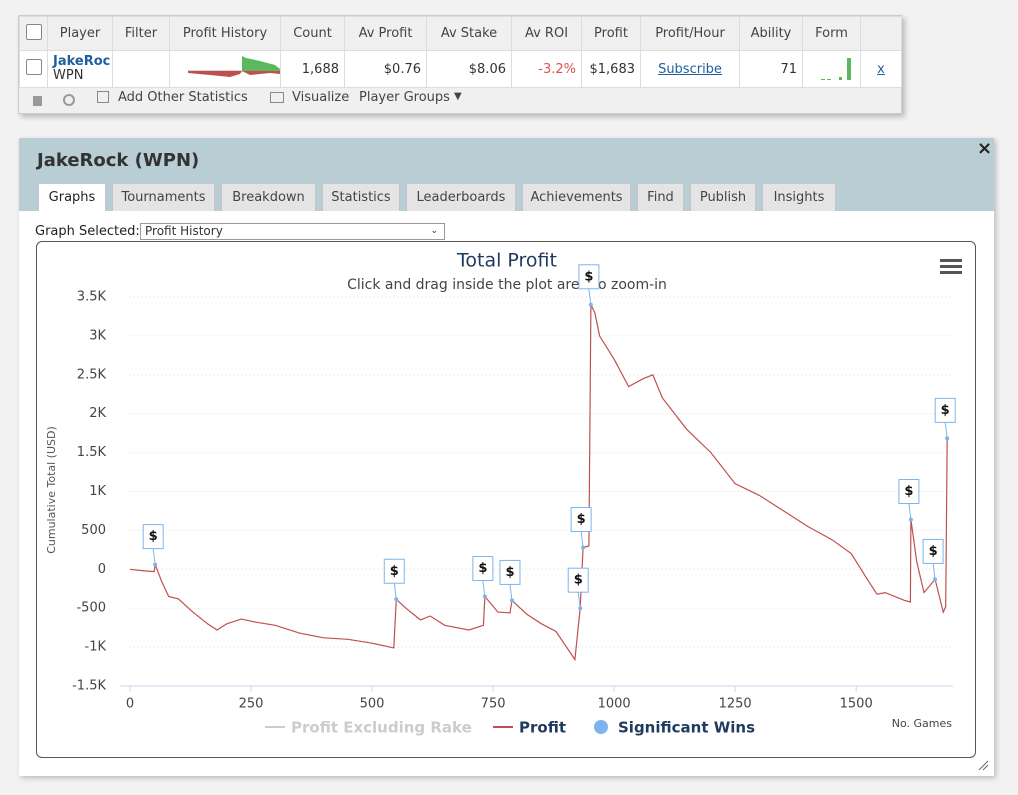 The height and width of the screenshot is (795, 1018). What do you see at coordinates (546, 33) in the screenshot?
I see `column-header: Av ROI` at bounding box center [546, 33].